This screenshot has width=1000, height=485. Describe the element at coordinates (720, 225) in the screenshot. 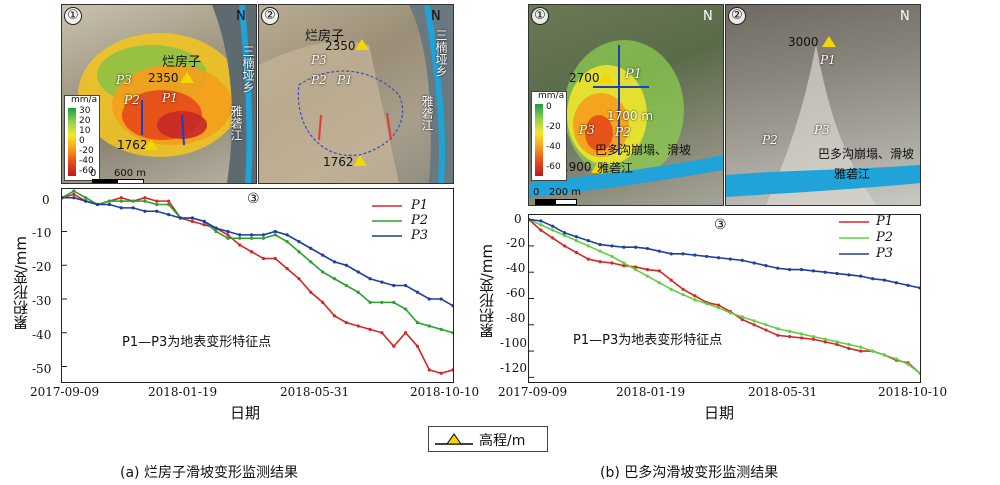

I see `chart-number: ③` at that location.